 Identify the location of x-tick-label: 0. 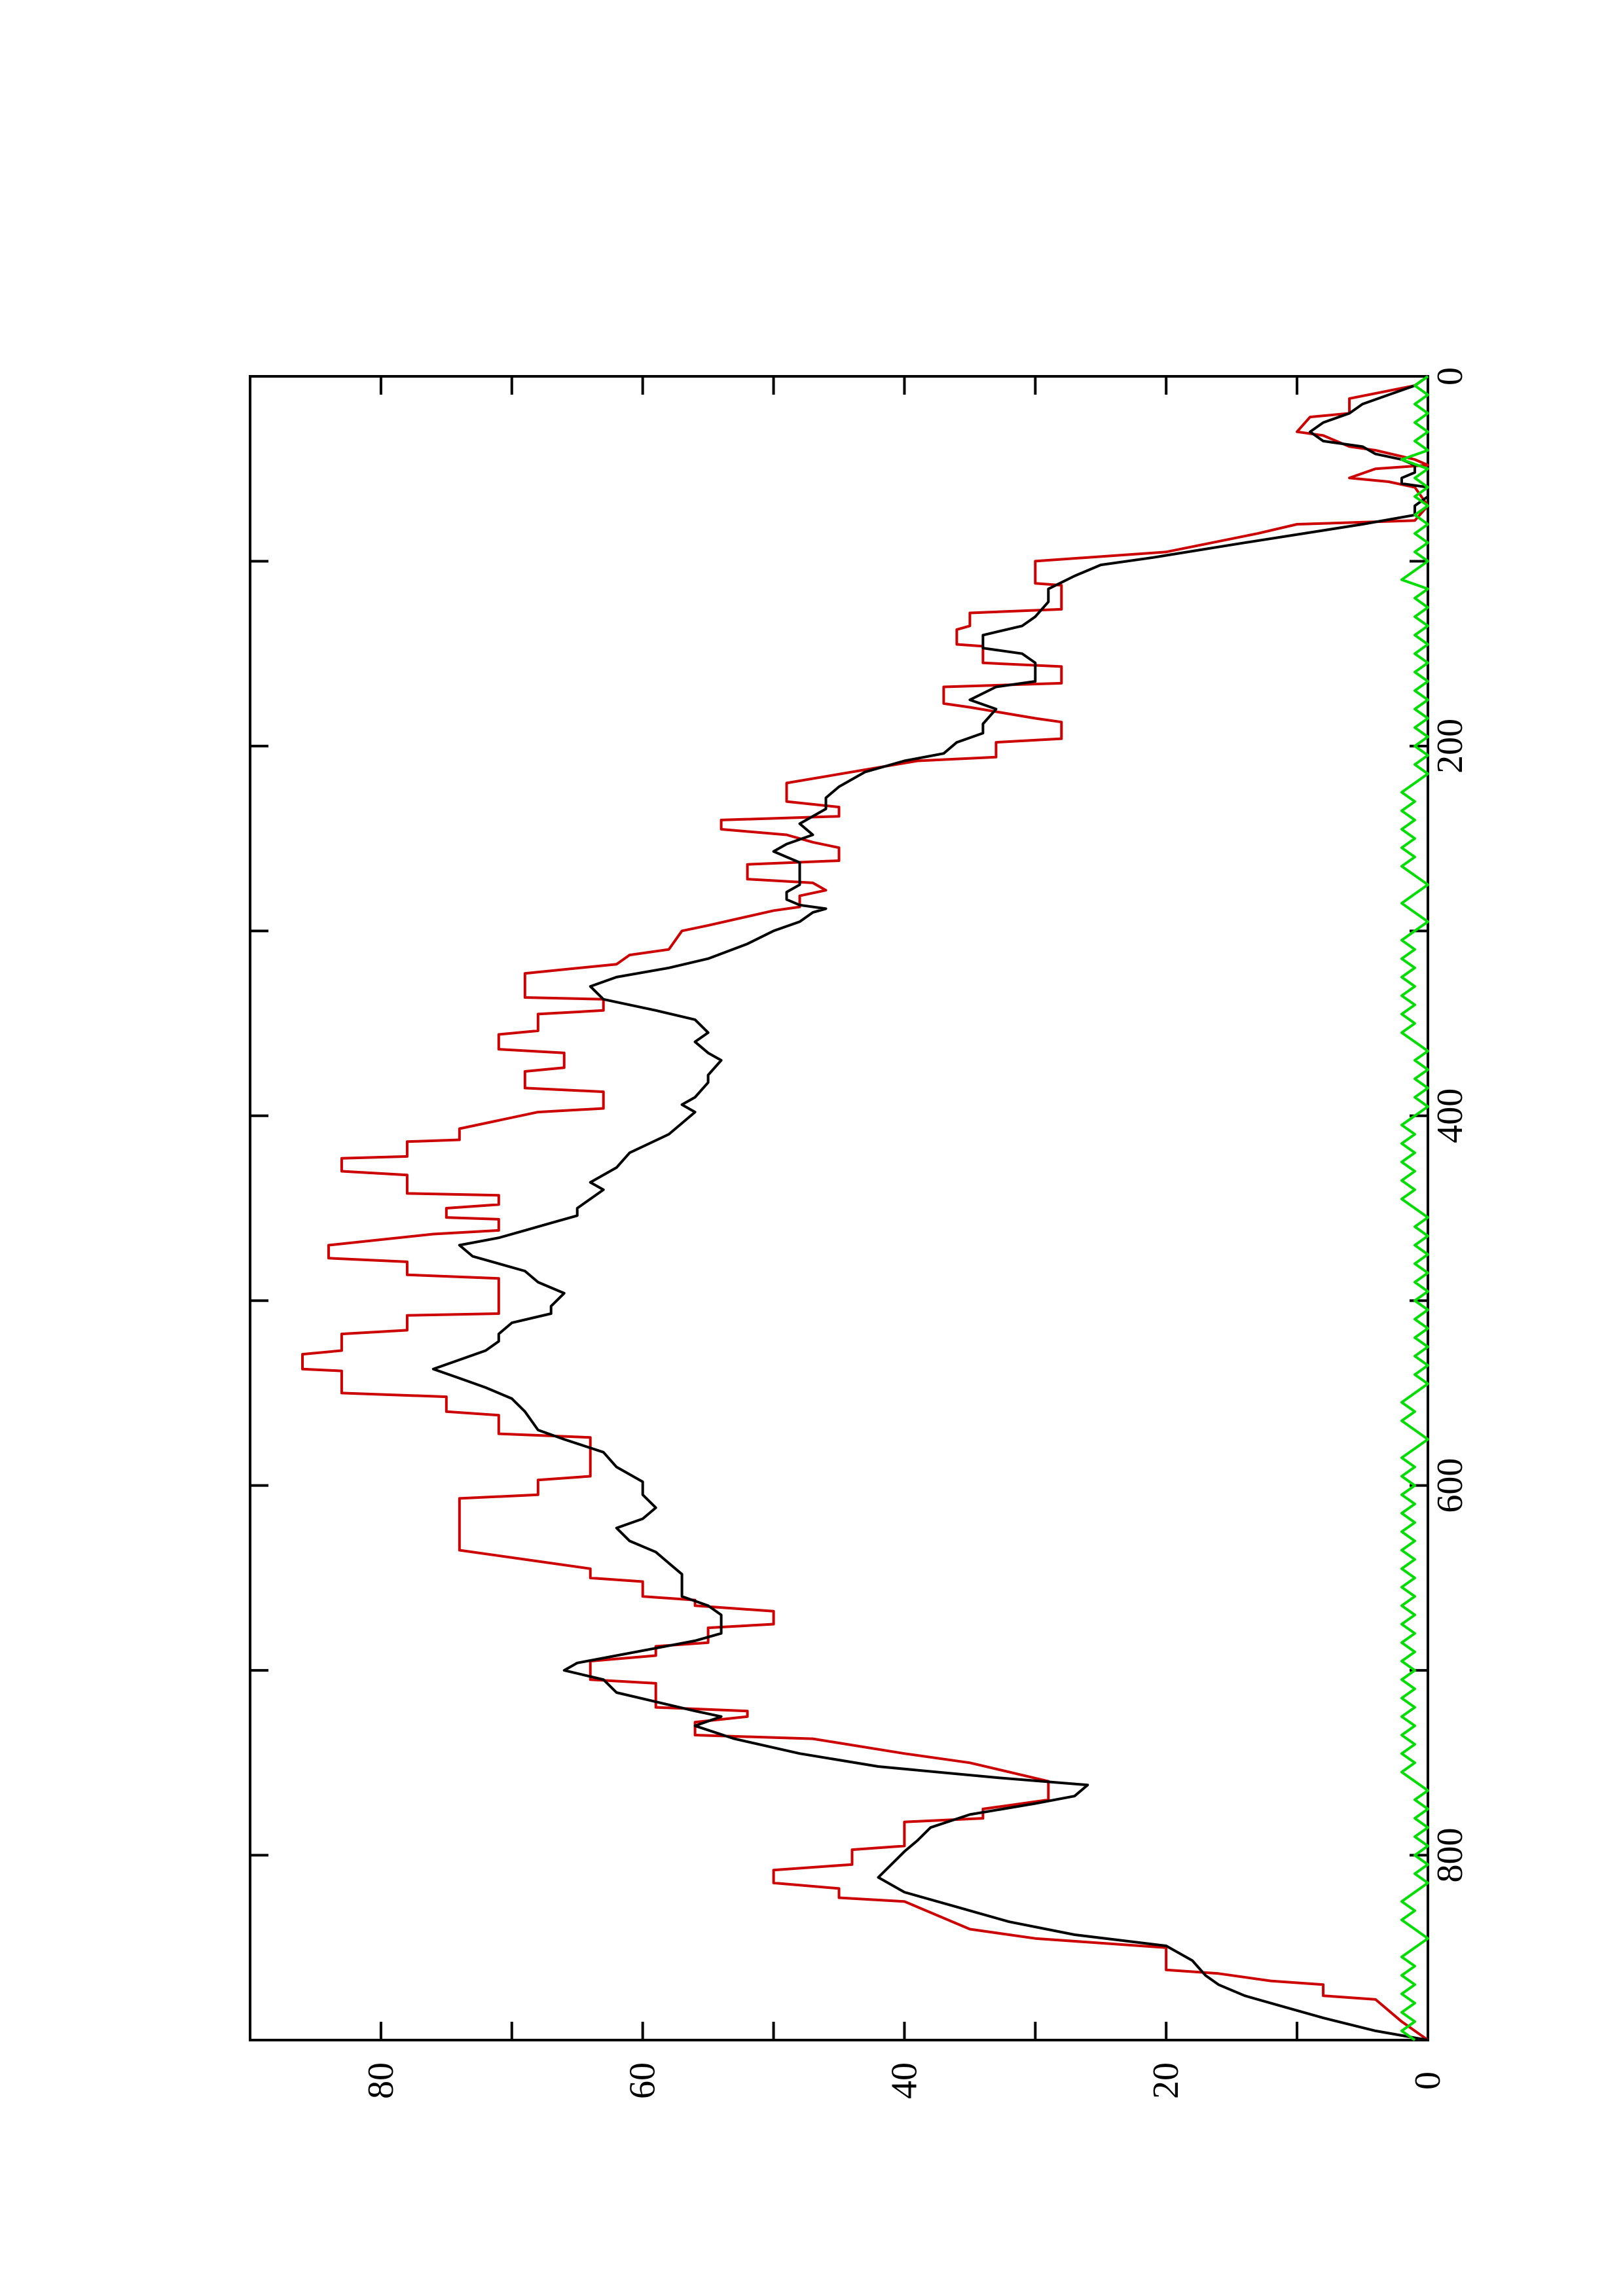
(1450, 376).